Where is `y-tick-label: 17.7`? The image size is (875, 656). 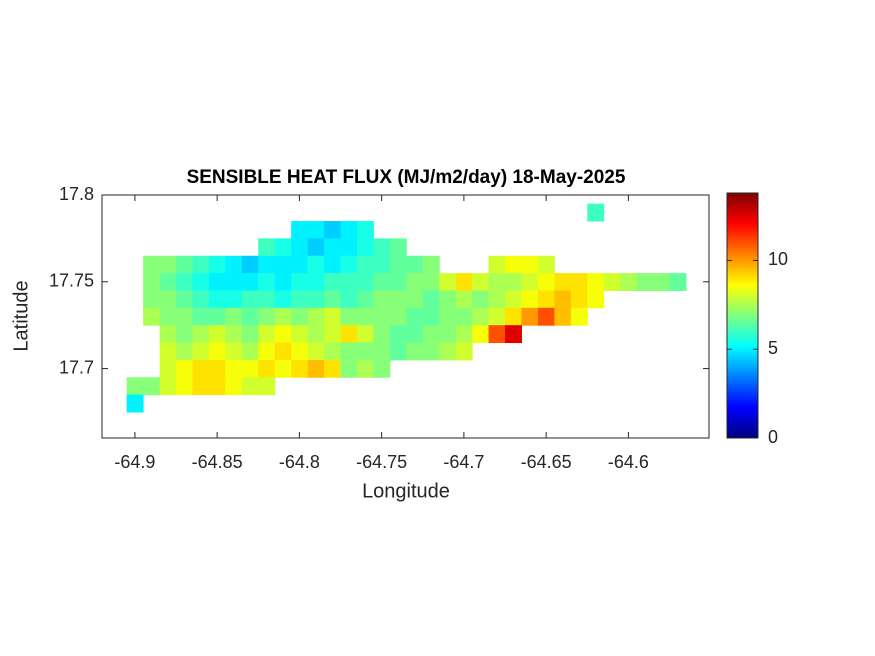 y-tick-label: 17.7 is located at coordinates (76, 367).